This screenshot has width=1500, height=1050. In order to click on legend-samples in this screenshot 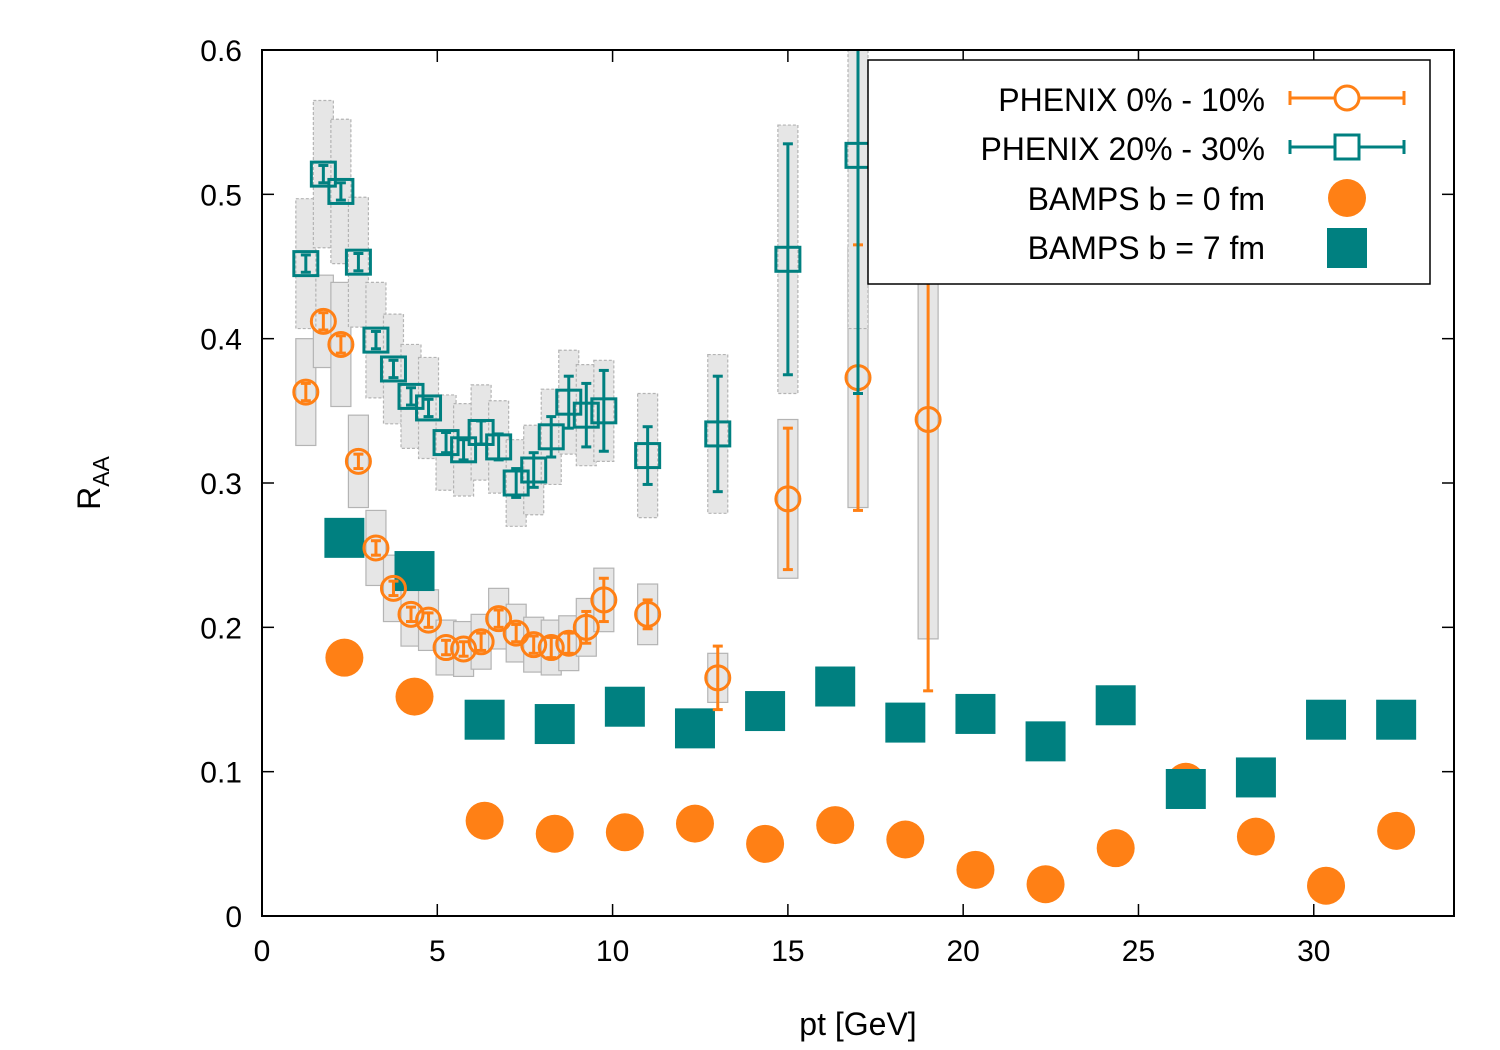, I will do `click(1347, 176)`.